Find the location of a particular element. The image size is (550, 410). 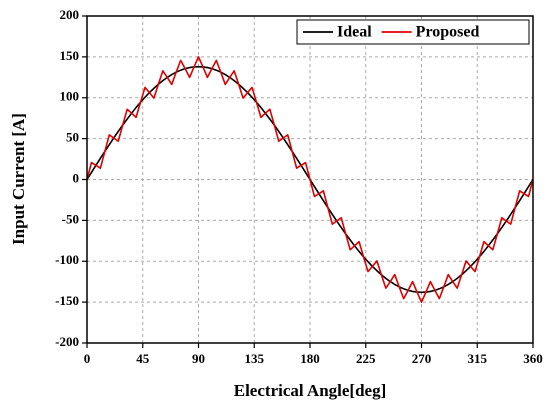

y-tick-label: 100 is located at coordinates (70, 96).